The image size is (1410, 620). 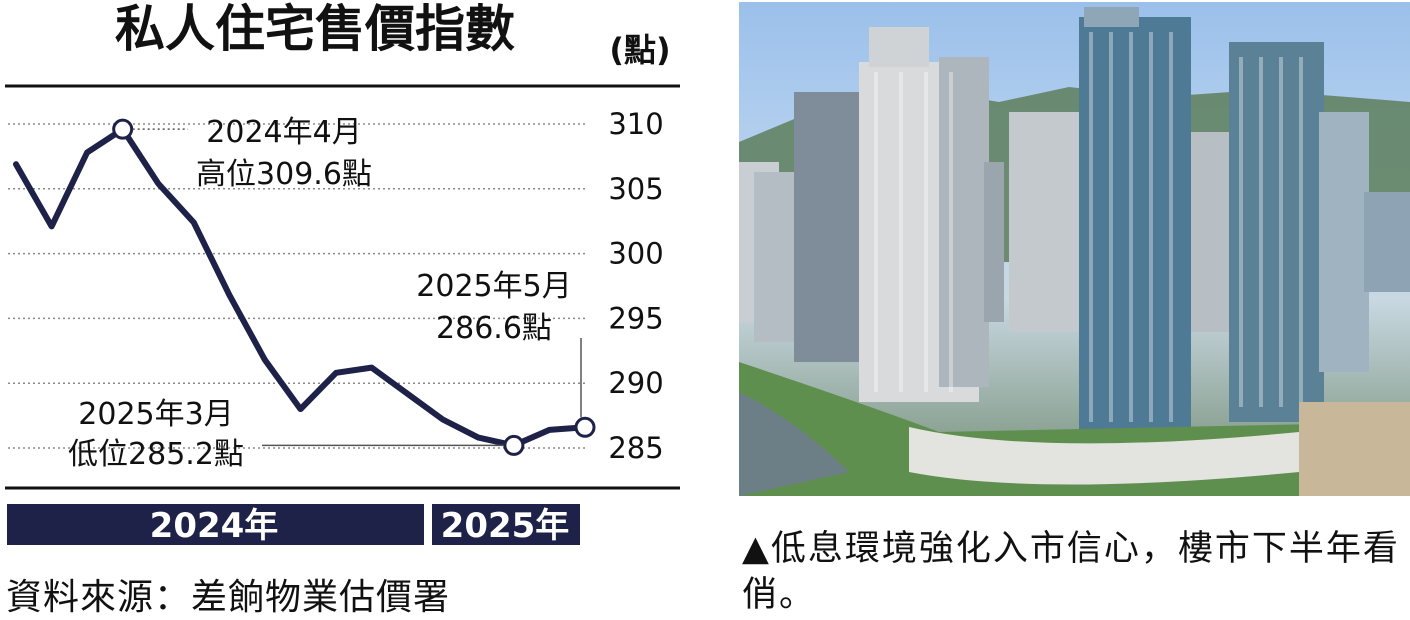 What do you see at coordinates (635, 124) in the screenshot?
I see `y-tick-310: 310` at bounding box center [635, 124].